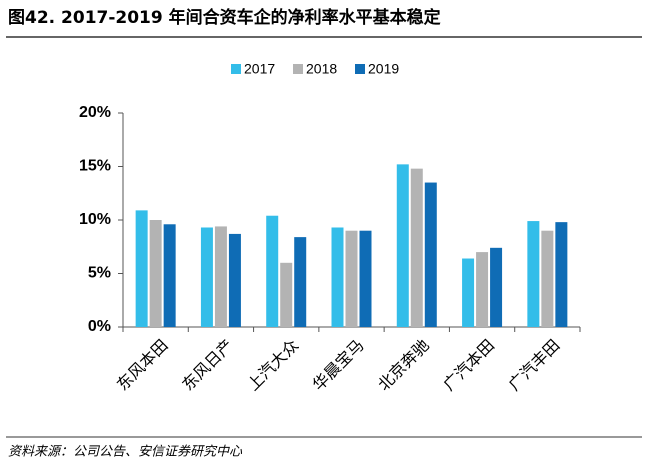 This screenshot has width=648, height=464. What do you see at coordinates (95, 166) in the screenshot?
I see `y-tick-label: 15%` at bounding box center [95, 166].